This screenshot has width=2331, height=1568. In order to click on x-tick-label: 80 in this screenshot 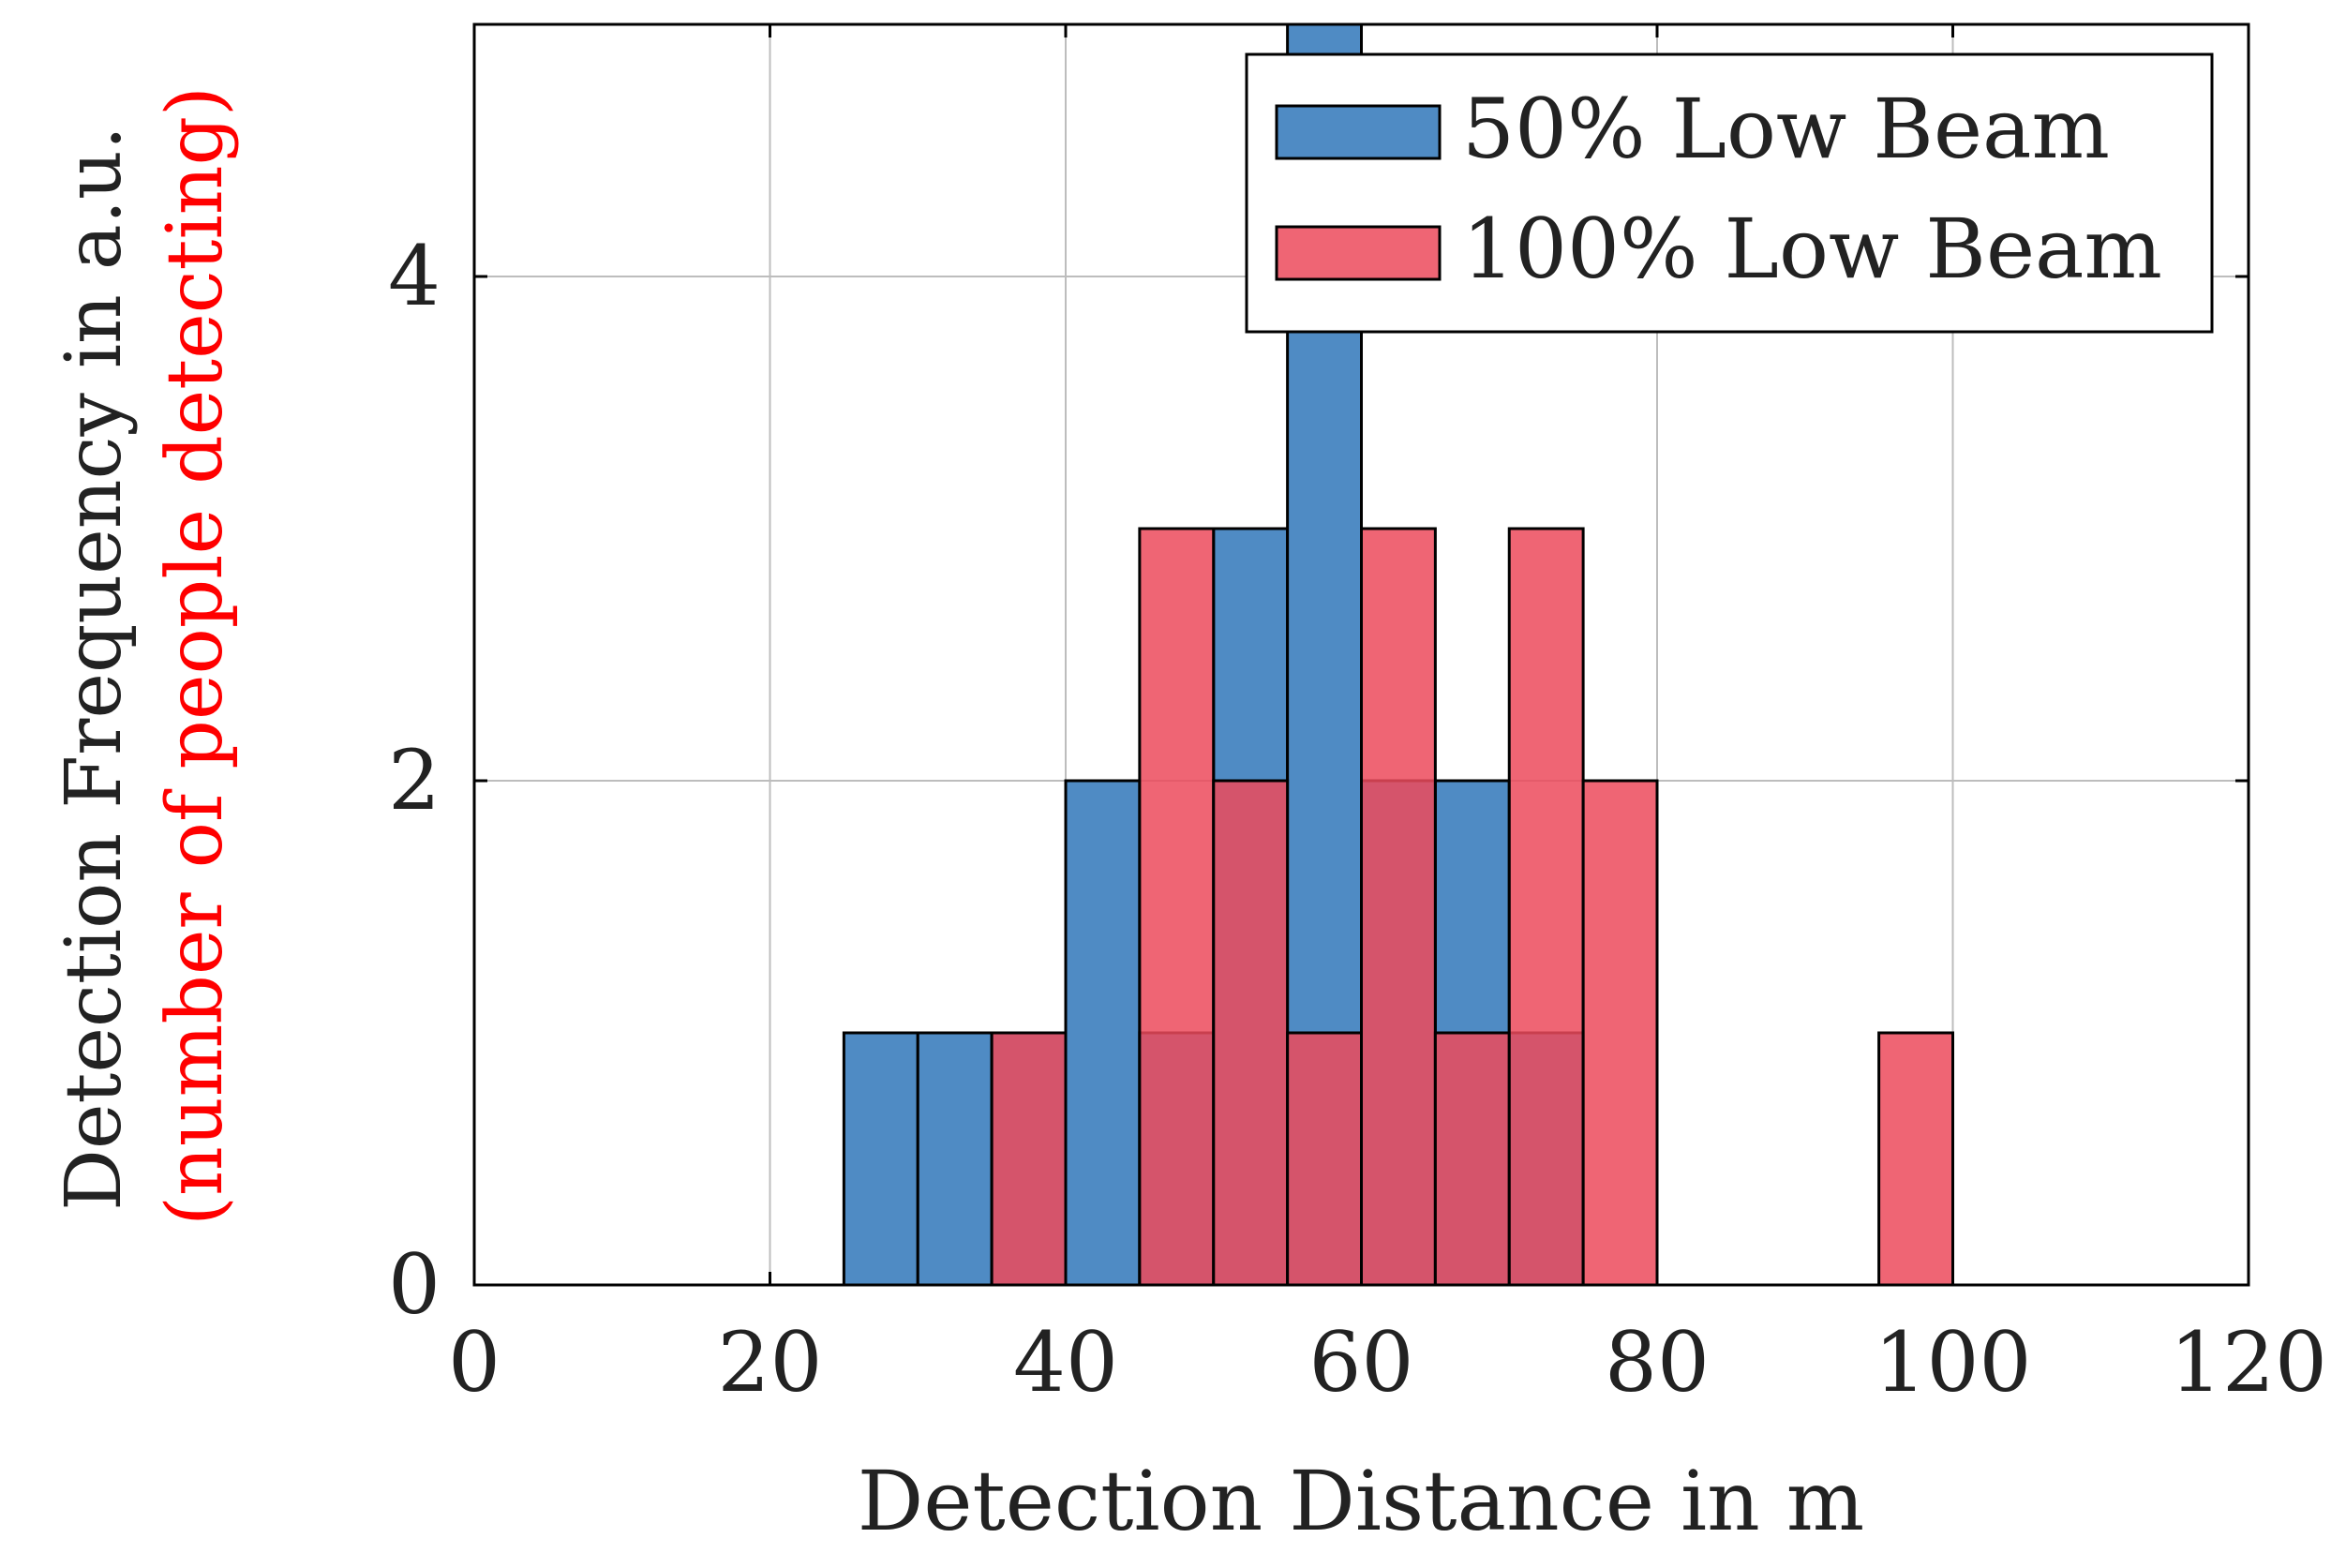, I will do `click(1657, 1363)`.